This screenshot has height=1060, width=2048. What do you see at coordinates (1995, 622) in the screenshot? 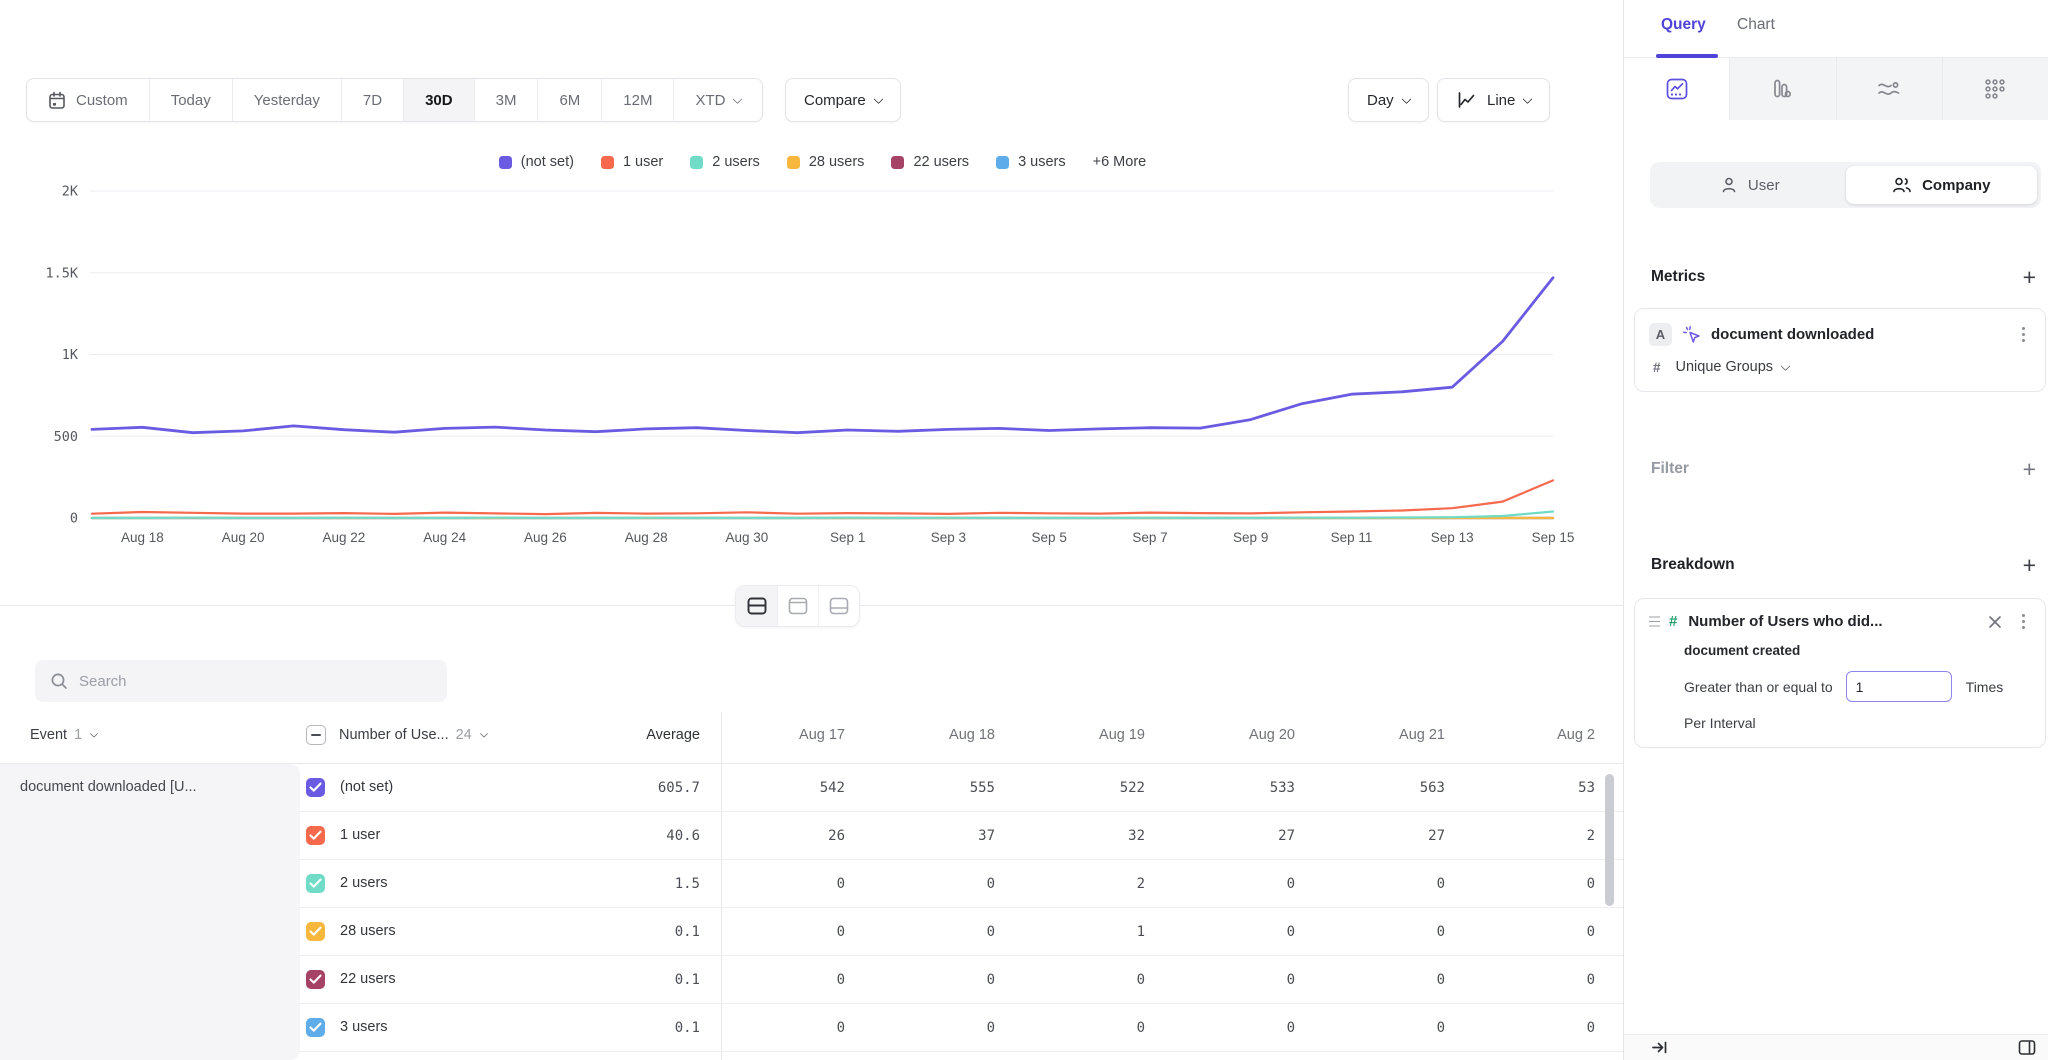
I see `remove-breakdown-icon` at bounding box center [1995, 622].